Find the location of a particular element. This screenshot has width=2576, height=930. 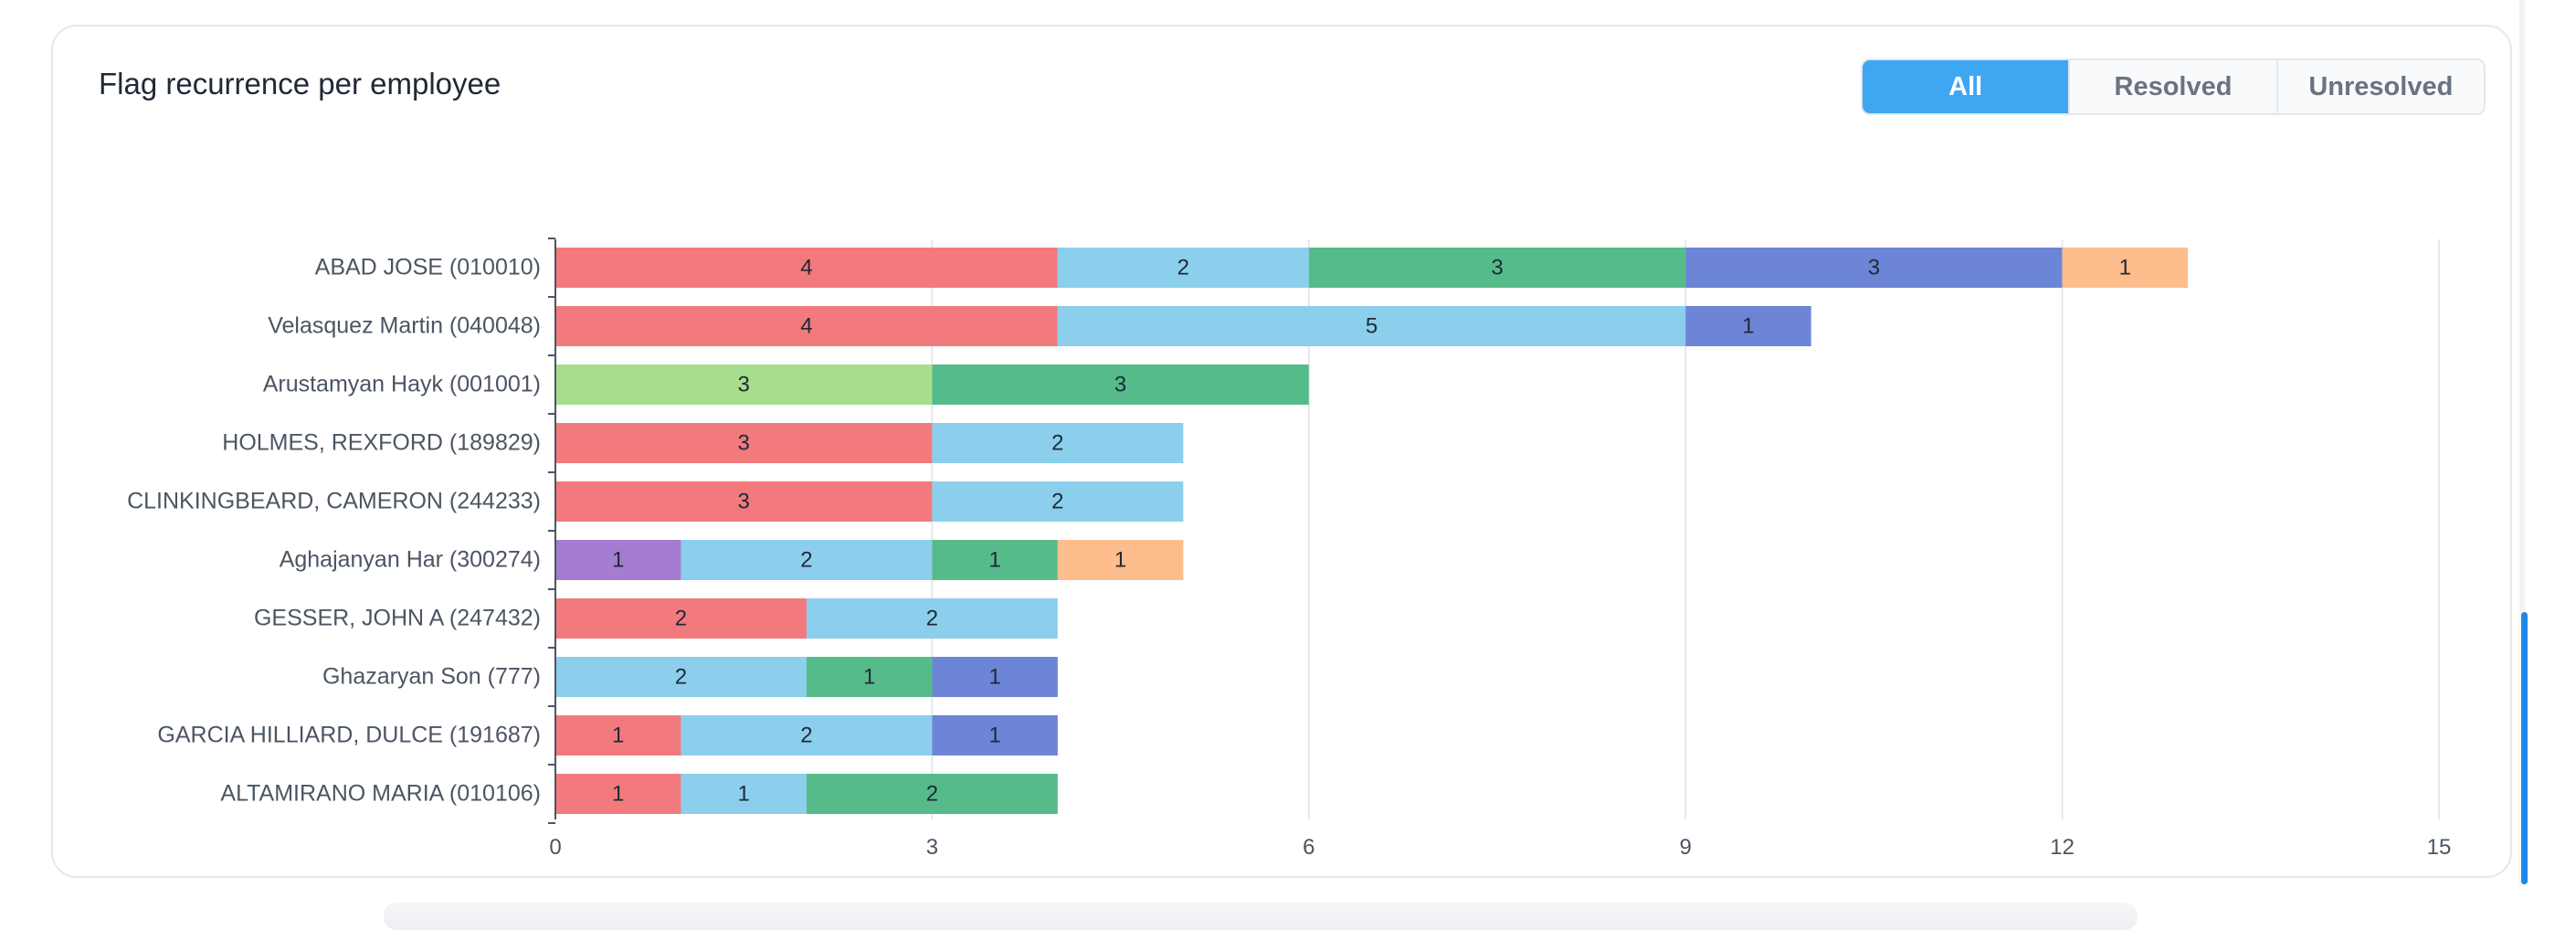

filter-all-button: All is located at coordinates (1967, 86).